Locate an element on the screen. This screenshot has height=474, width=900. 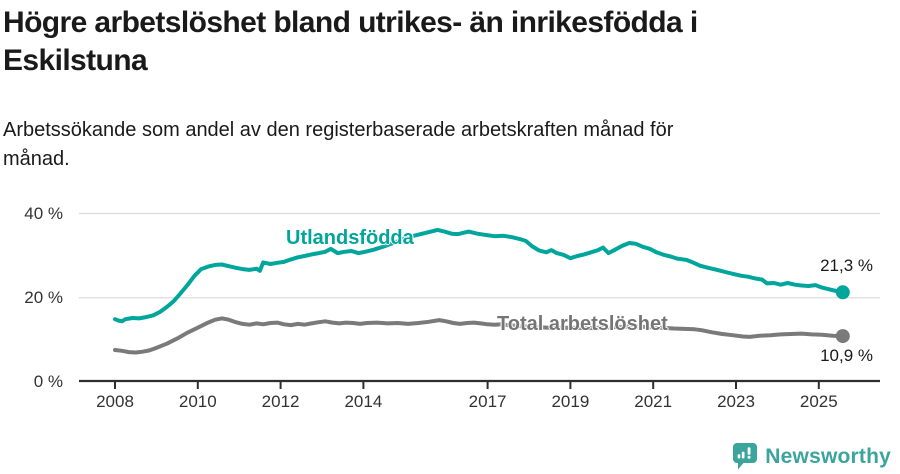
end-value-total-arbetsloshet: 10,9 % is located at coordinates (846, 355).